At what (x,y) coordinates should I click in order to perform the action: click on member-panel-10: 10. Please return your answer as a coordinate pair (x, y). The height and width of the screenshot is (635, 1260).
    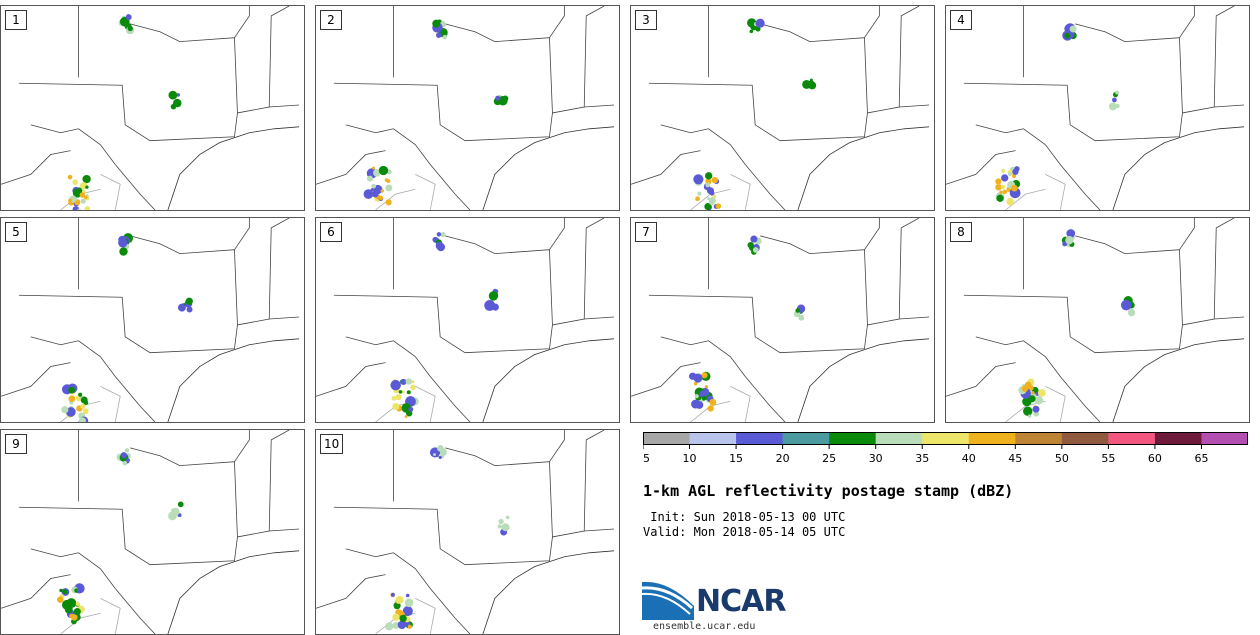
    Looking at the image, I should click on (467, 532).